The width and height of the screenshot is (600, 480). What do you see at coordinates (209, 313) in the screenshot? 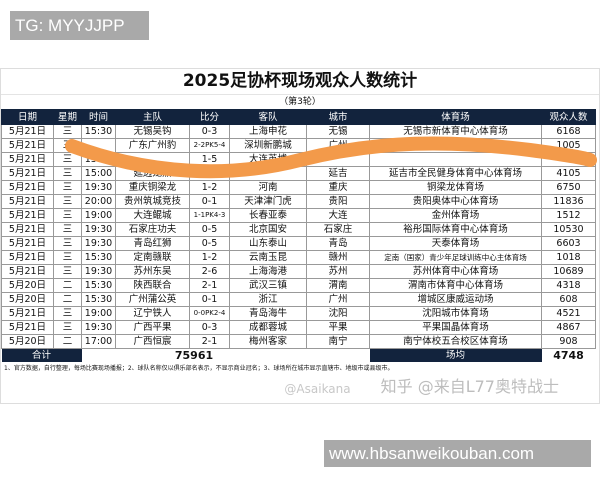
I see `score-cell: 0-0PK2-4` at bounding box center [209, 313].